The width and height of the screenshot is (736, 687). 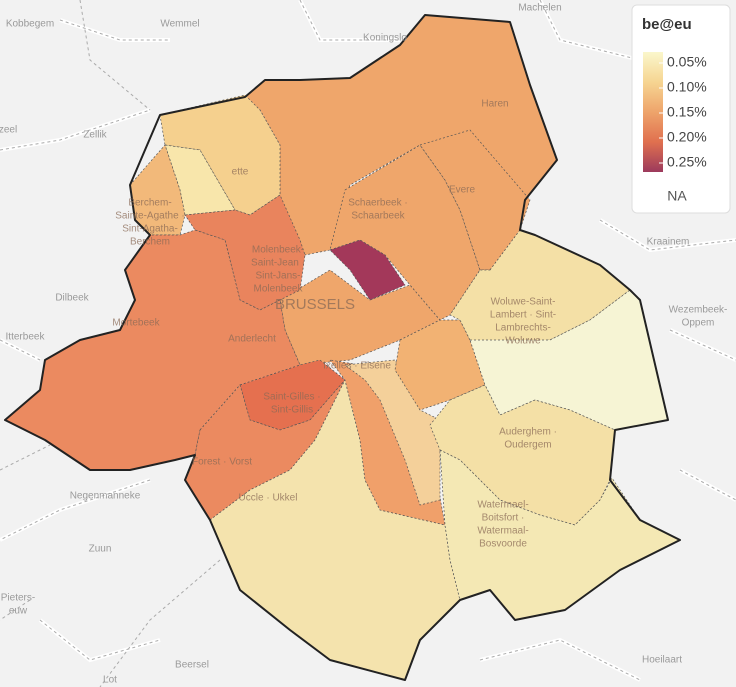 What do you see at coordinates (687, 137) in the screenshot?
I see `legend-tick-label: 0.20%` at bounding box center [687, 137].